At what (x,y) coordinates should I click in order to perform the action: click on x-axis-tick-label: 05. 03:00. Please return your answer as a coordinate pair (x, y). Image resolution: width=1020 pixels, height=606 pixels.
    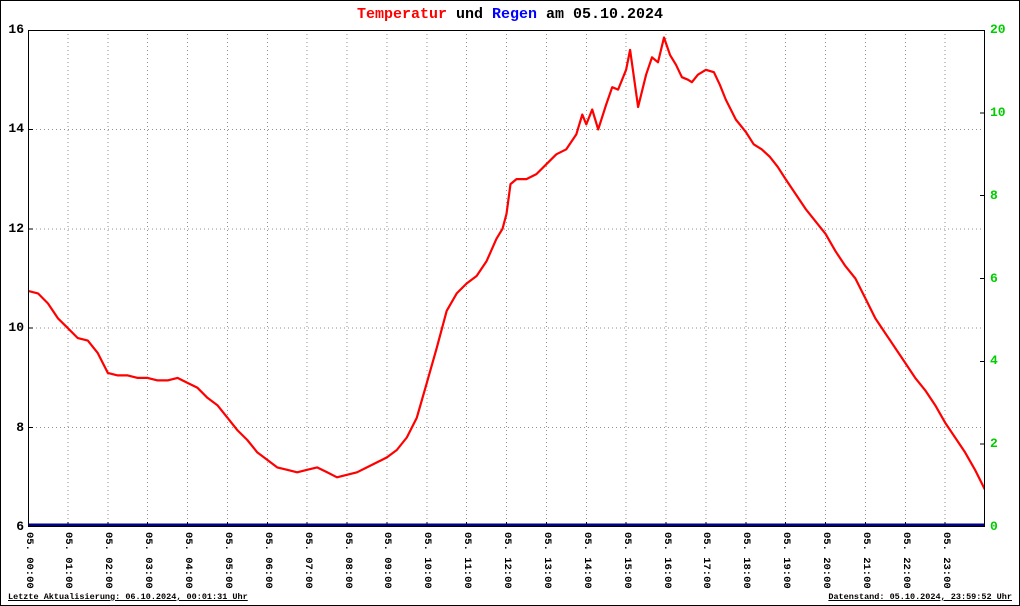
    Looking at the image, I should click on (148, 560).